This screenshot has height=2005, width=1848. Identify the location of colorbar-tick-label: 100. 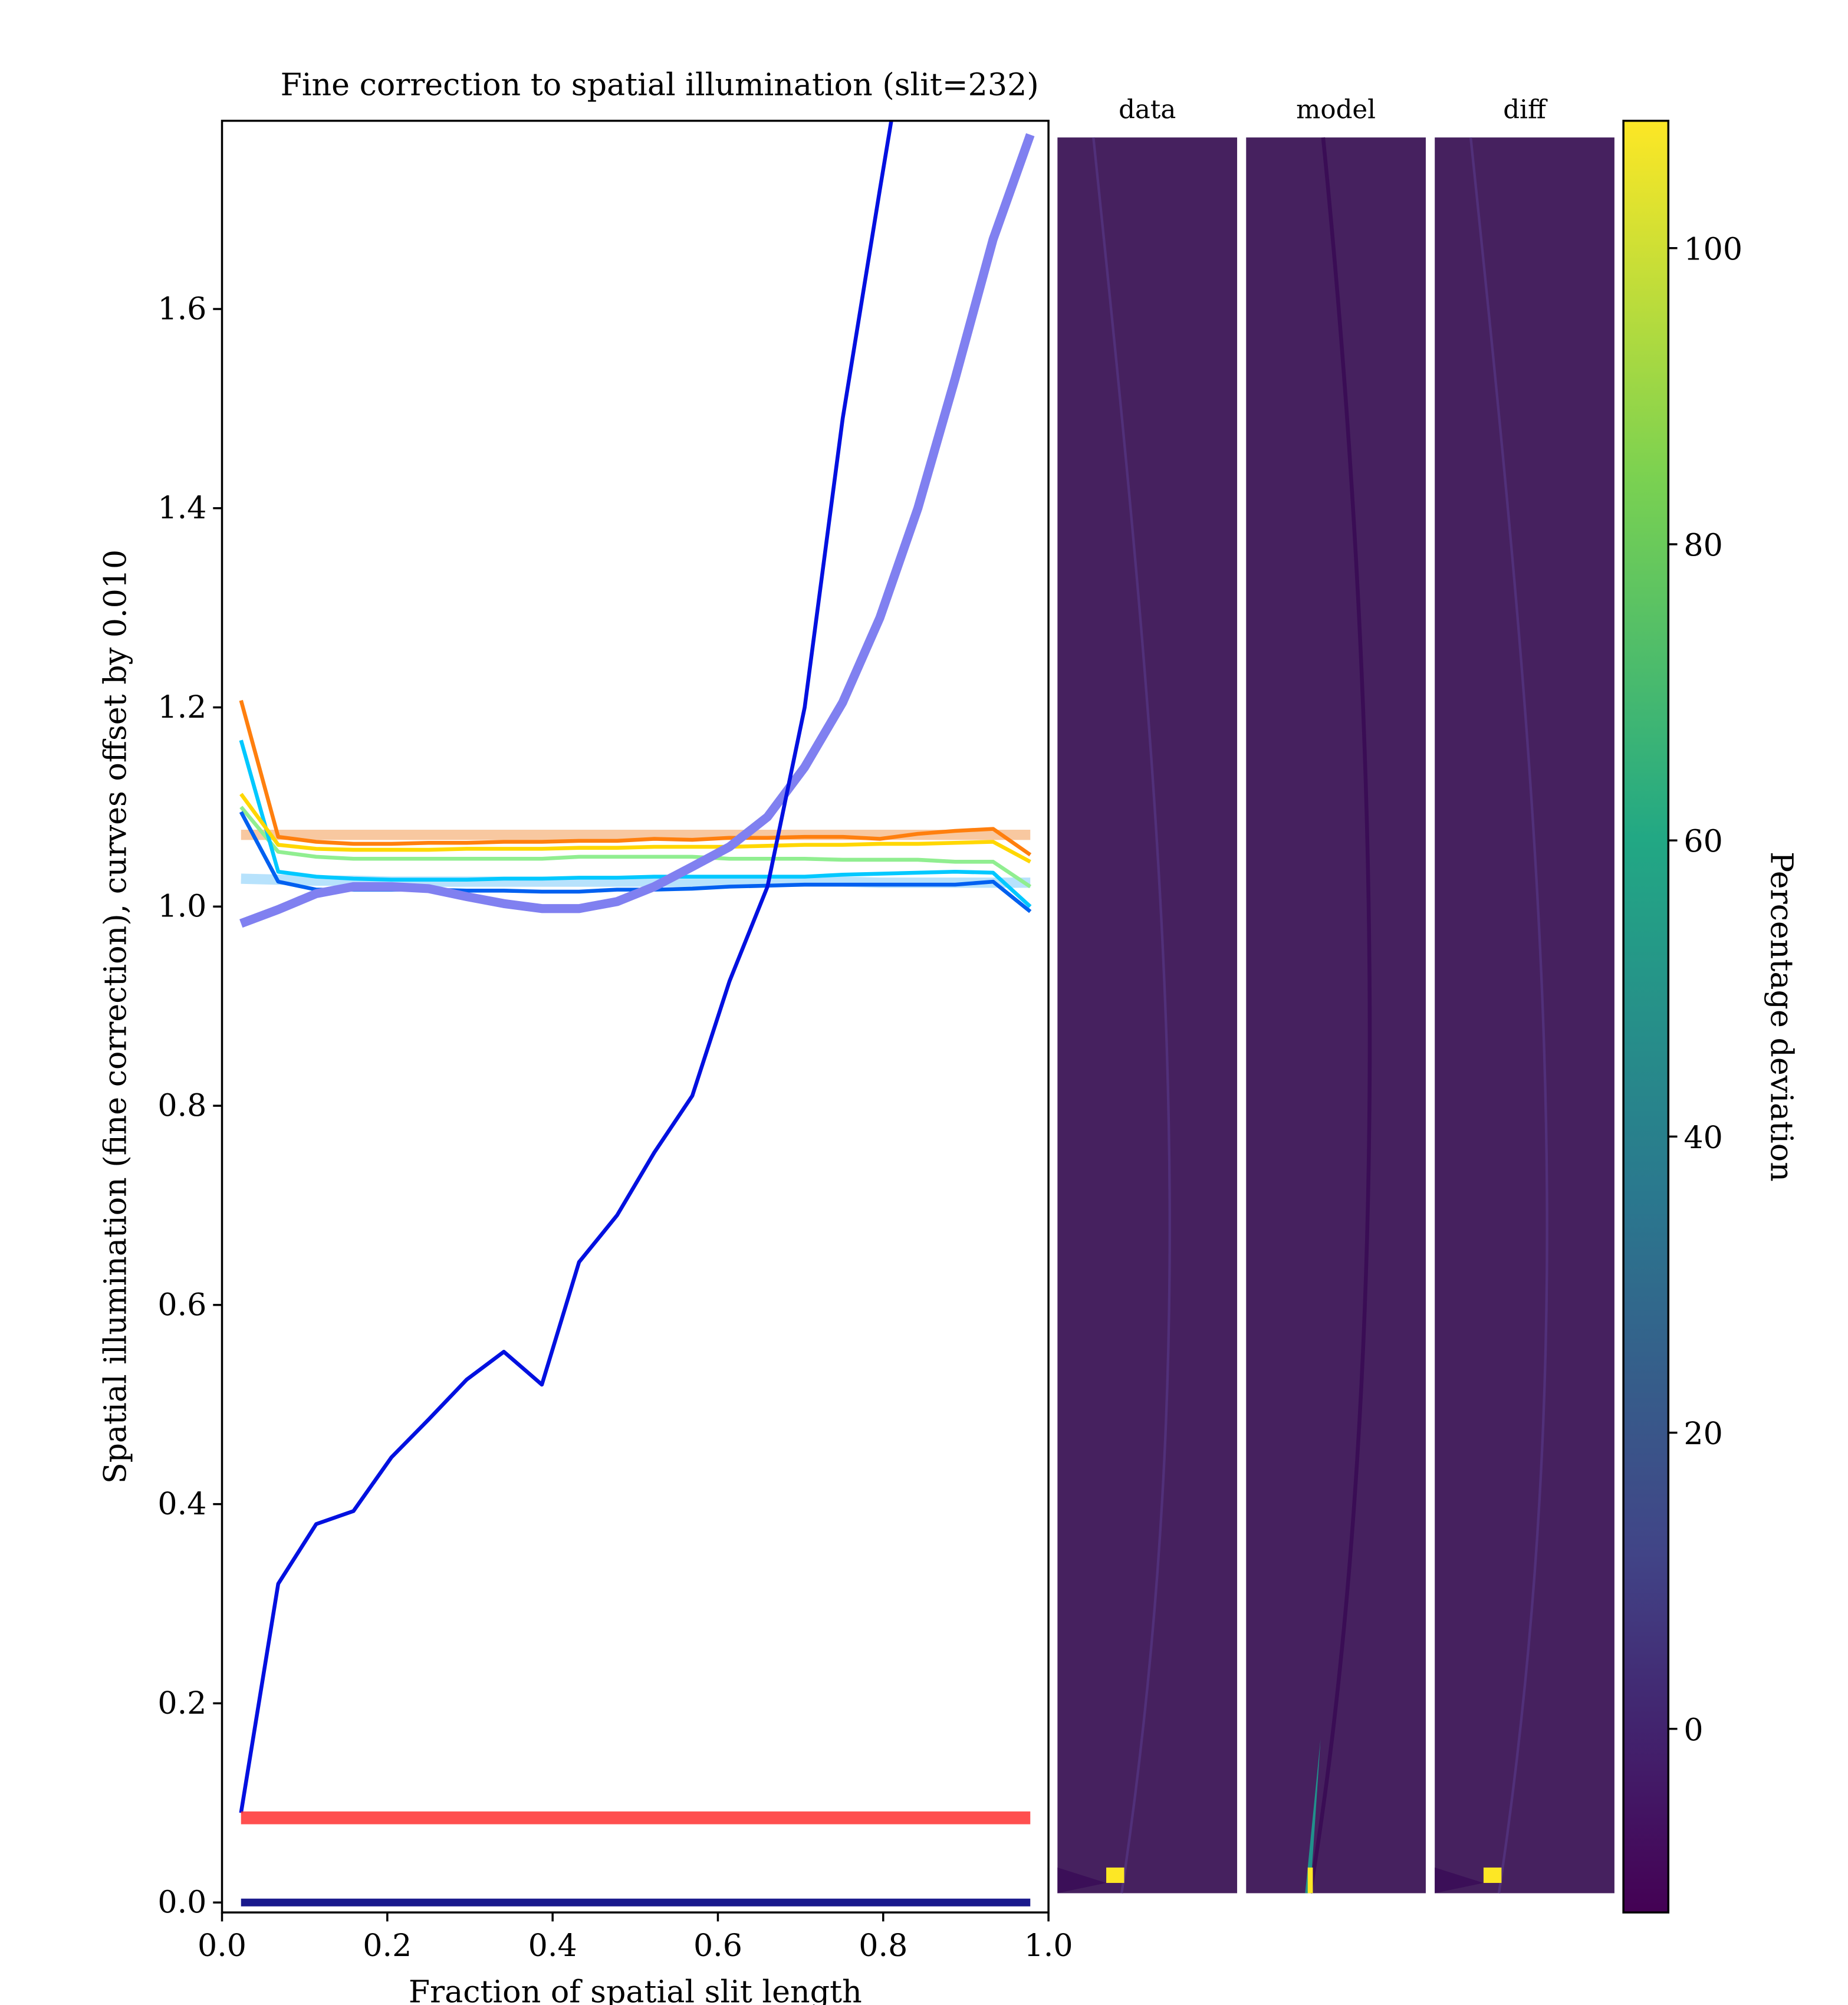
(1712, 250).